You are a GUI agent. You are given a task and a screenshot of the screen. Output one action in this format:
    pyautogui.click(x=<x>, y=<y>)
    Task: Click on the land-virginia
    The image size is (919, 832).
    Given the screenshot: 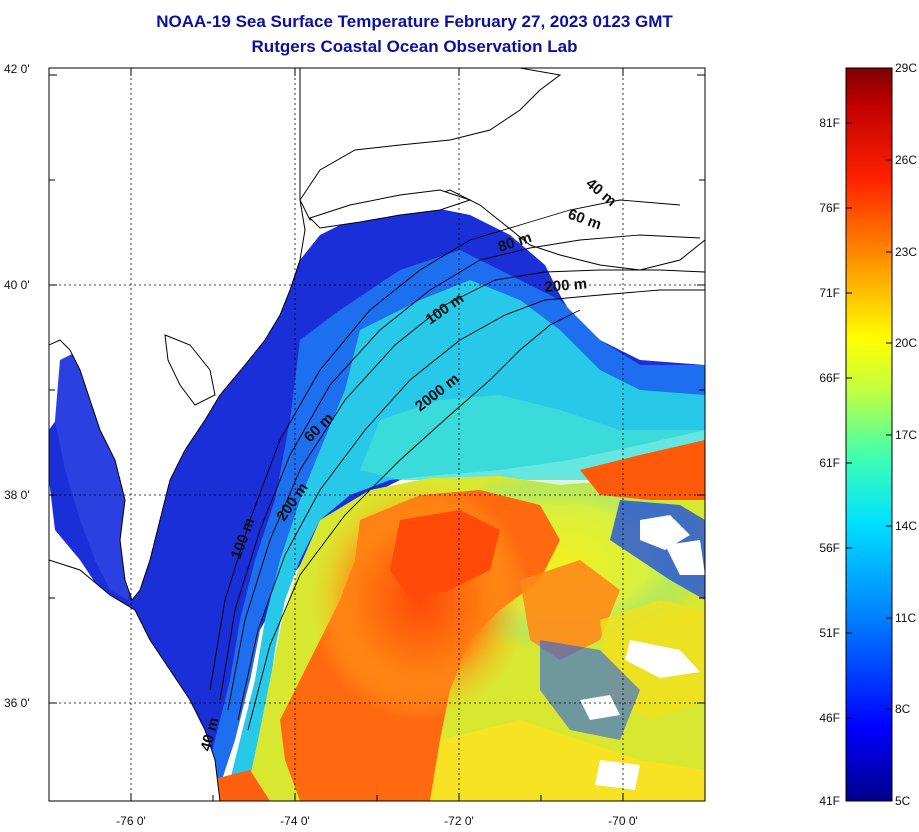 What is the action you would take?
    pyautogui.click(x=135, y=680)
    